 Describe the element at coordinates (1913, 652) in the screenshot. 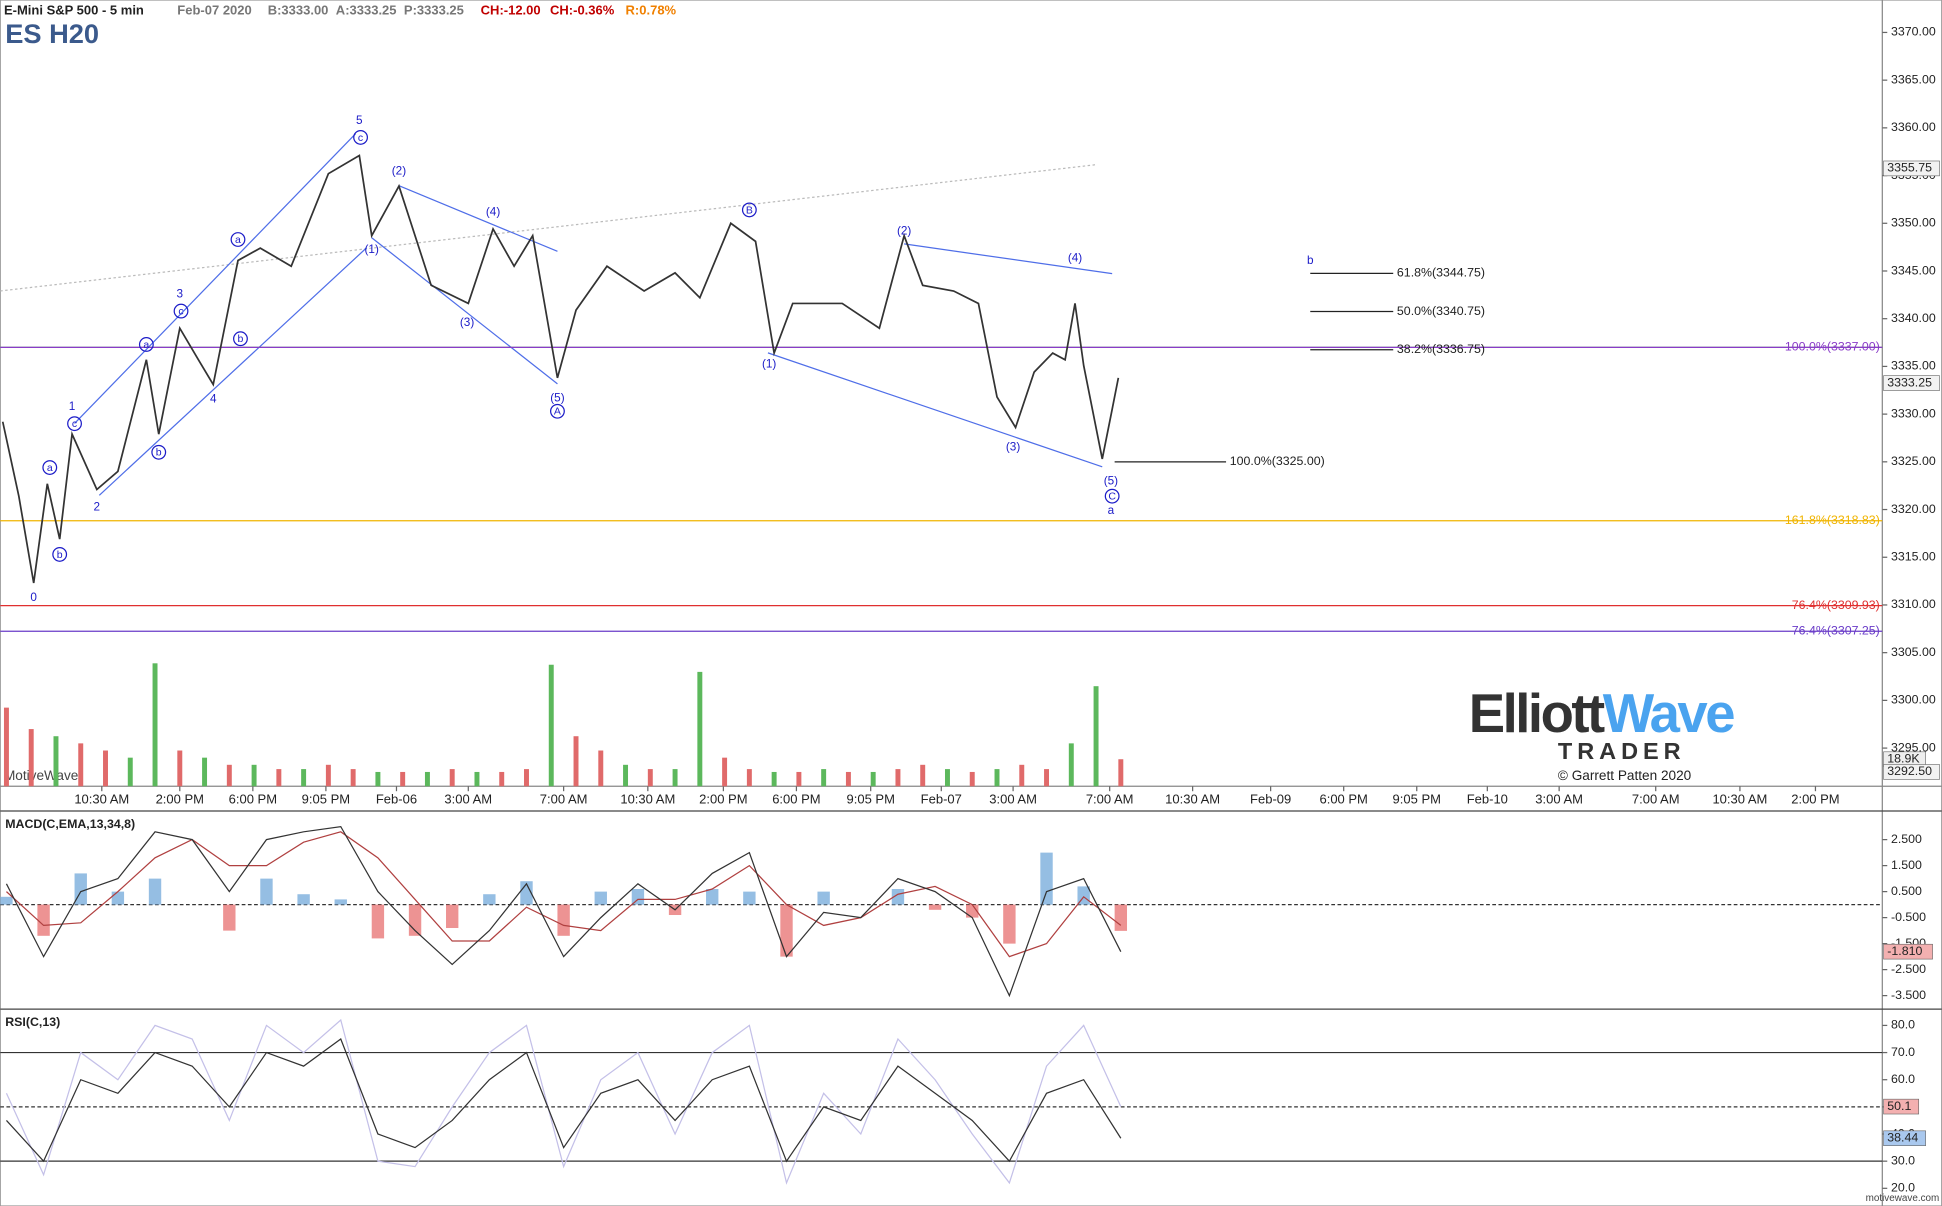

I see `y-tick-label: 3305.00` at that location.